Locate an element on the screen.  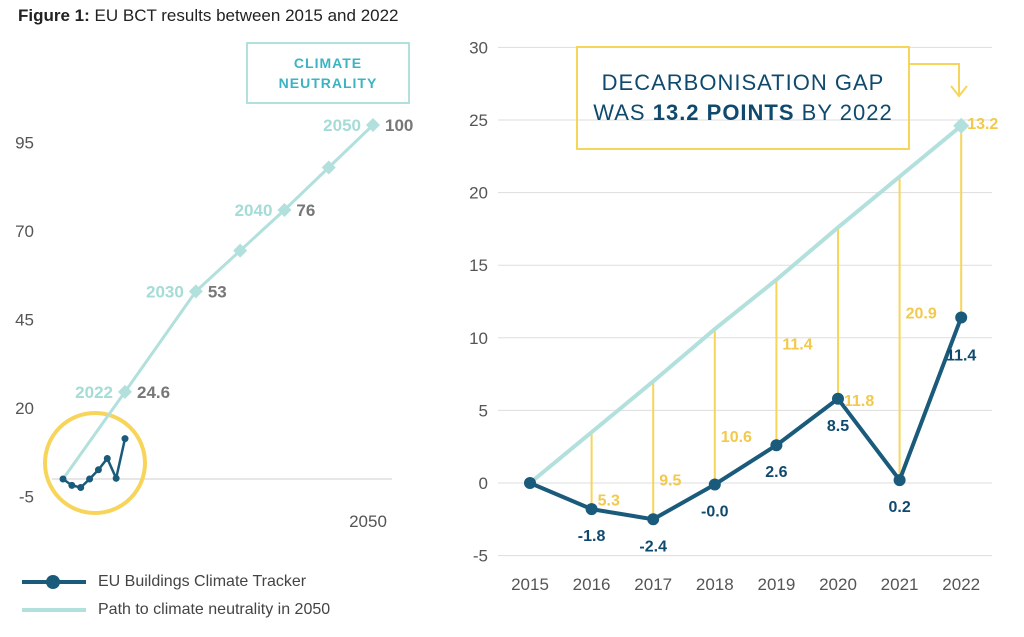
right-tracker-label-4: 2.6 is located at coordinates (776, 472).